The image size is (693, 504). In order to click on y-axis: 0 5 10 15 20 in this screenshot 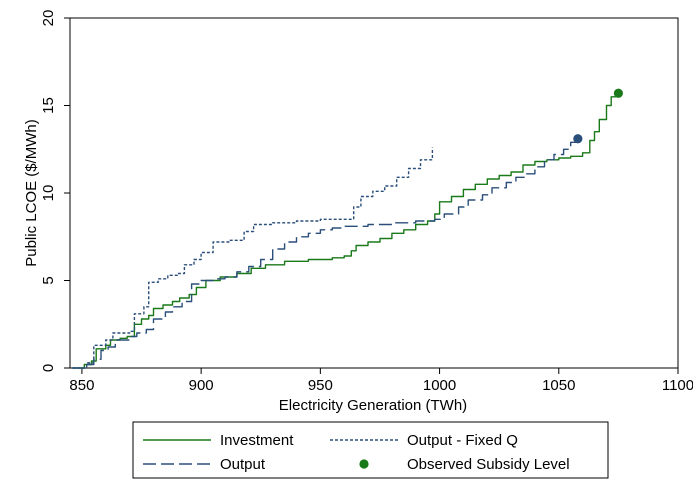, I will do `click(55, 191)`.